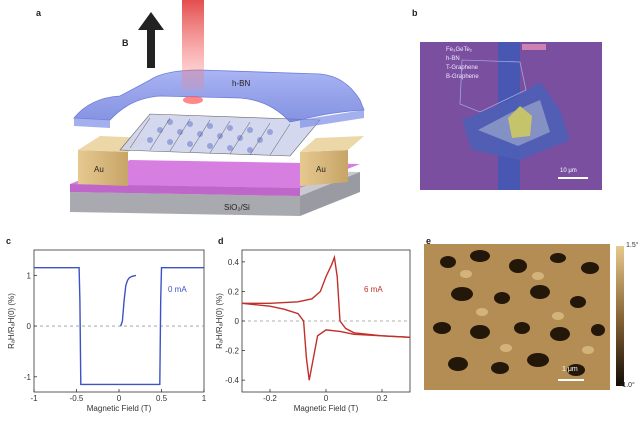 This screenshot has width=640, height=423. What do you see at coordinates (511, 116) in the screenshot?
I see `micrograph` at bounding box center [511, 116].